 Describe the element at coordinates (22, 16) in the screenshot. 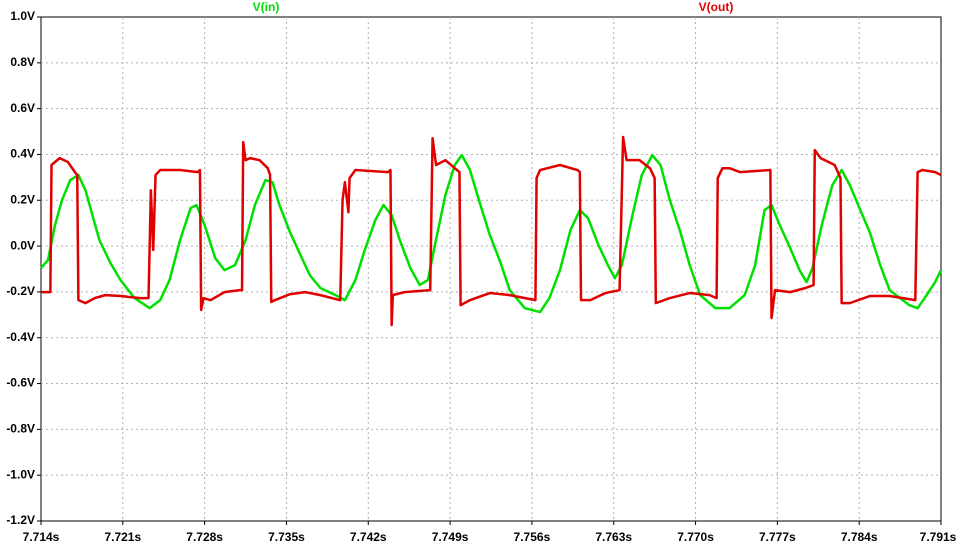

I see `y-tick-label: 1.0V` at that location.